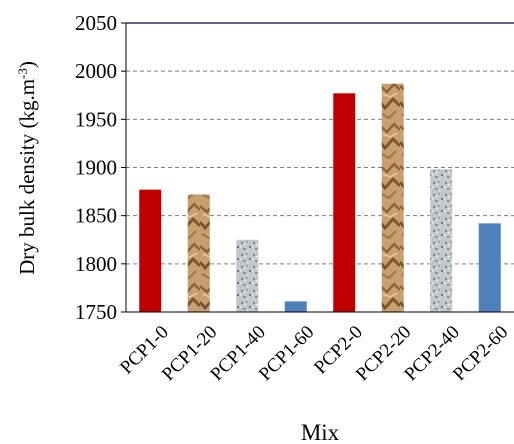 The image size is (514, 444). What do you see at coordinates (96, 119) in the screenshot?
I see `y-tick-label: 1950` at bounding box center [96, 119].